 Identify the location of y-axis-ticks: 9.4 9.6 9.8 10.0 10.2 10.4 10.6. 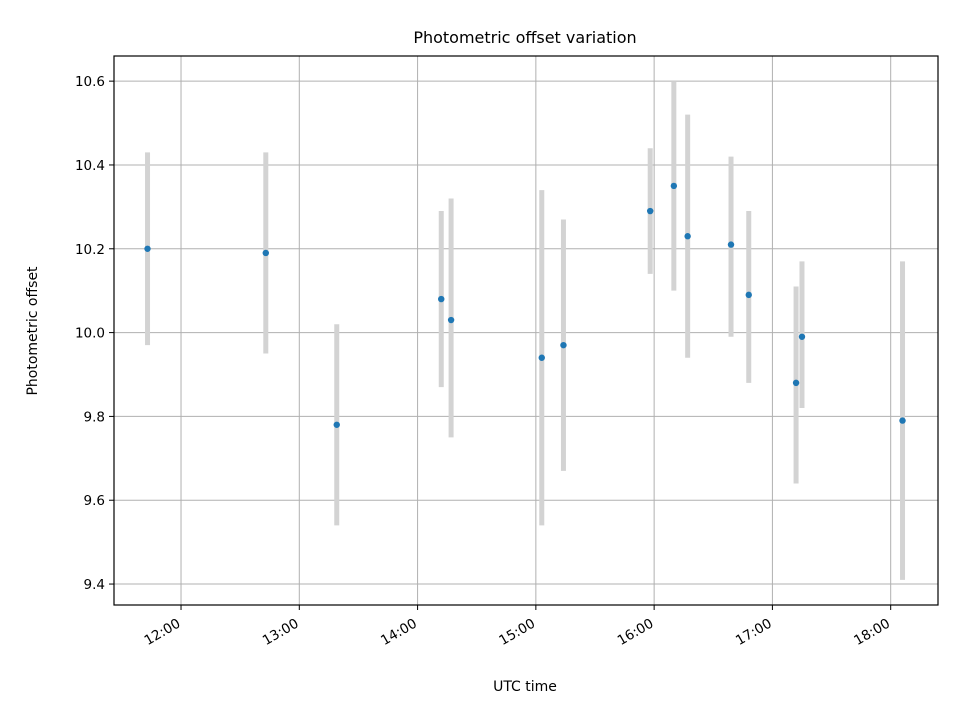
(94, 333).